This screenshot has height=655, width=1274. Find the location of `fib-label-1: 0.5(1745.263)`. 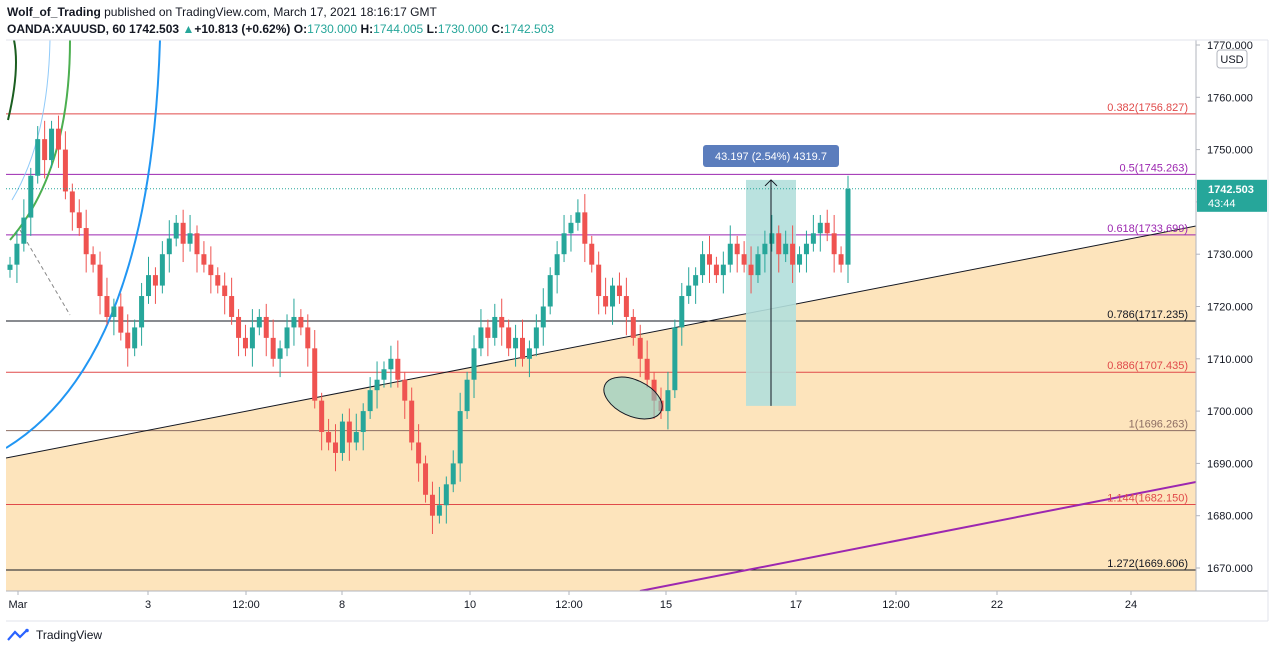

fib-label-1: 0.5(1745.263) is located at coordinates (1154, 168).